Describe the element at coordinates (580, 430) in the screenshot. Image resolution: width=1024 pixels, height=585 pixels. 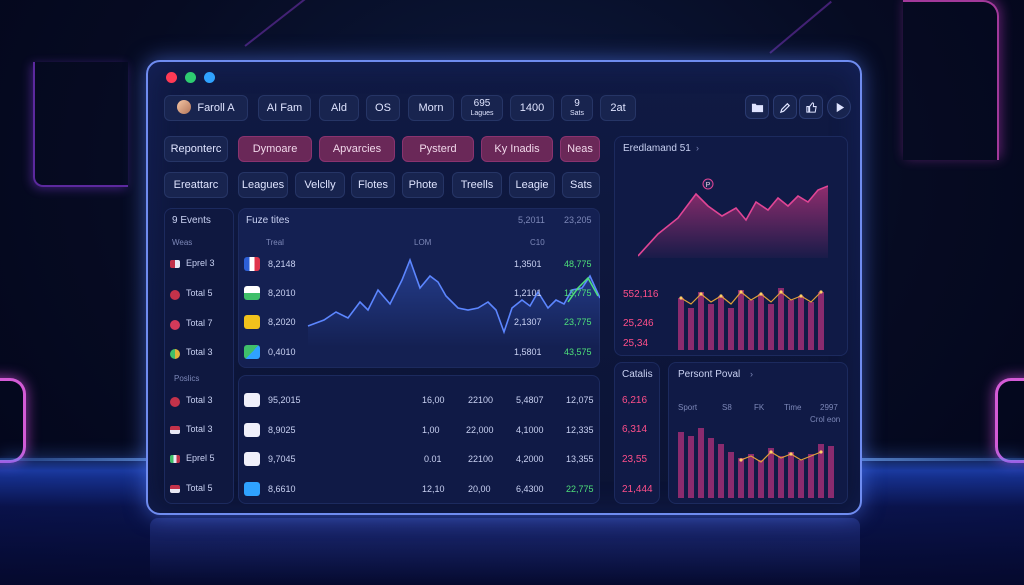
I see `row-value: 12,335` at that location.